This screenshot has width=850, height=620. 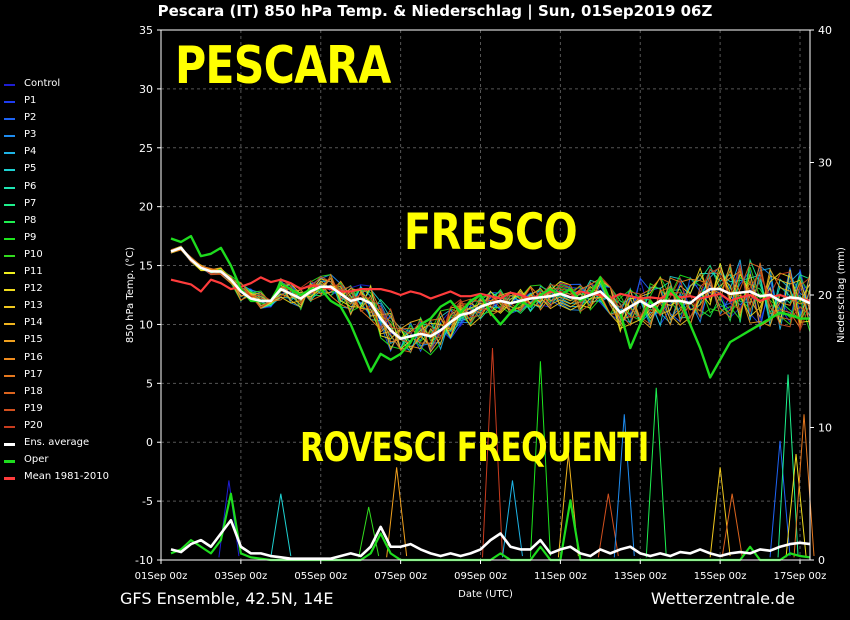 I want to click on y-tick-label-left: 30, so click(x=146, y=89).